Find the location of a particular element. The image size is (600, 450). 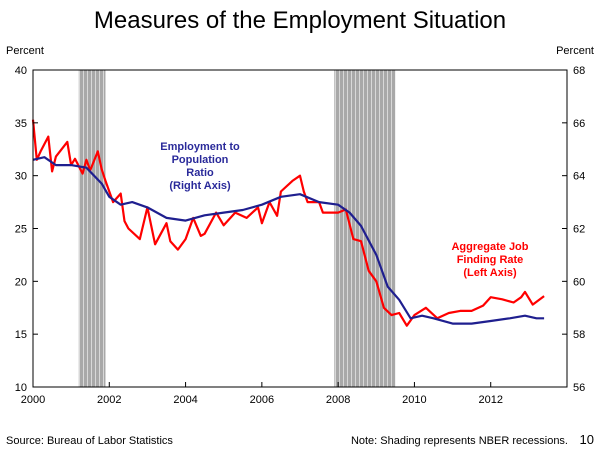

y-left-tick-label: 20 is located at coordinates (21, 282).